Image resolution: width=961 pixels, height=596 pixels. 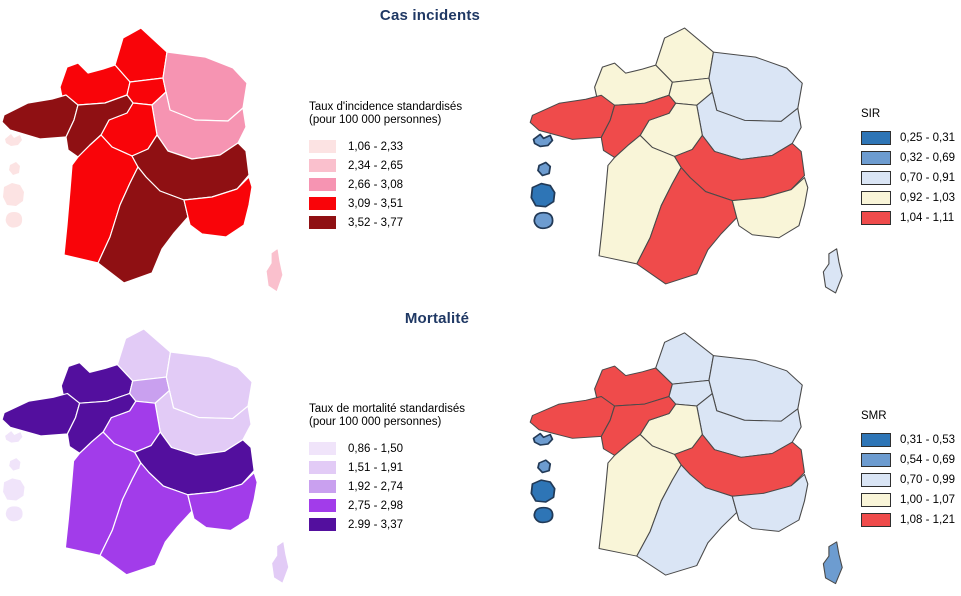 I want to click on legend-range-label: 2,75 - 2,98, so click(x=375, y=505).